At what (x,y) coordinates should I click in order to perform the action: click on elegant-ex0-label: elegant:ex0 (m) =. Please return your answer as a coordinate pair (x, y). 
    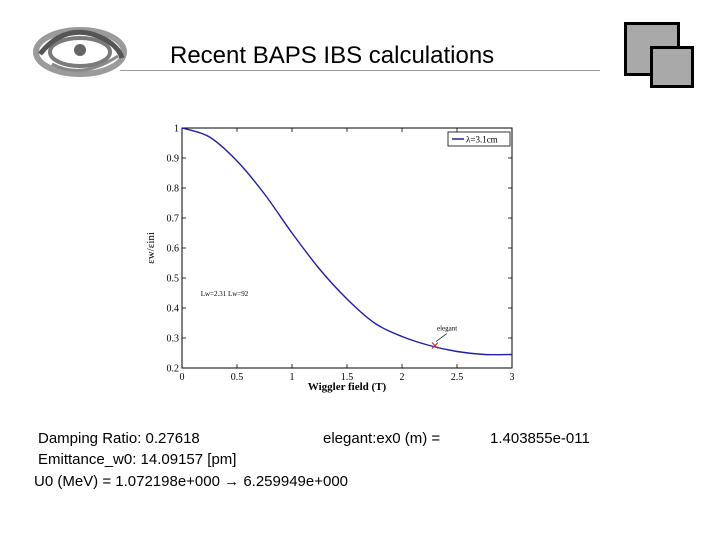
    Looking at the image, I should click on (382, 438).